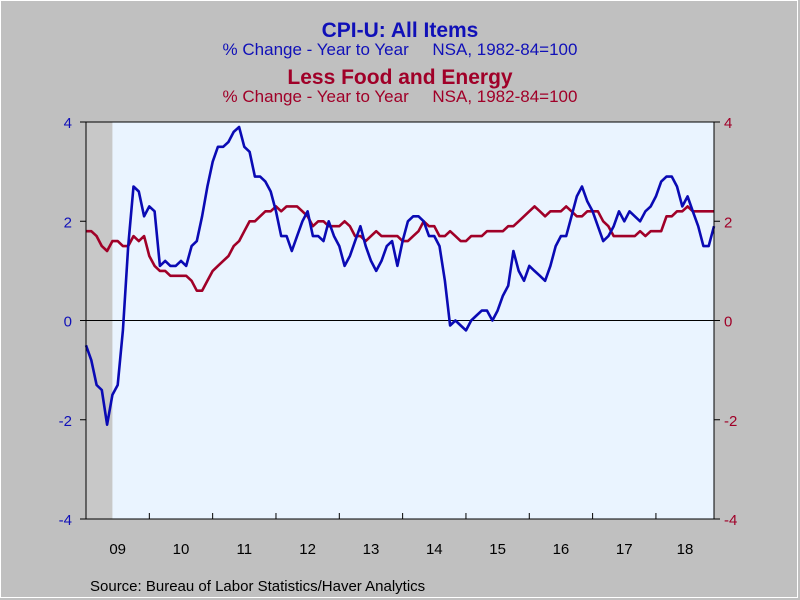 The height and width of the screenshot is (600, 800). I want to click on x-tick-label: 12, so click(307, 549).